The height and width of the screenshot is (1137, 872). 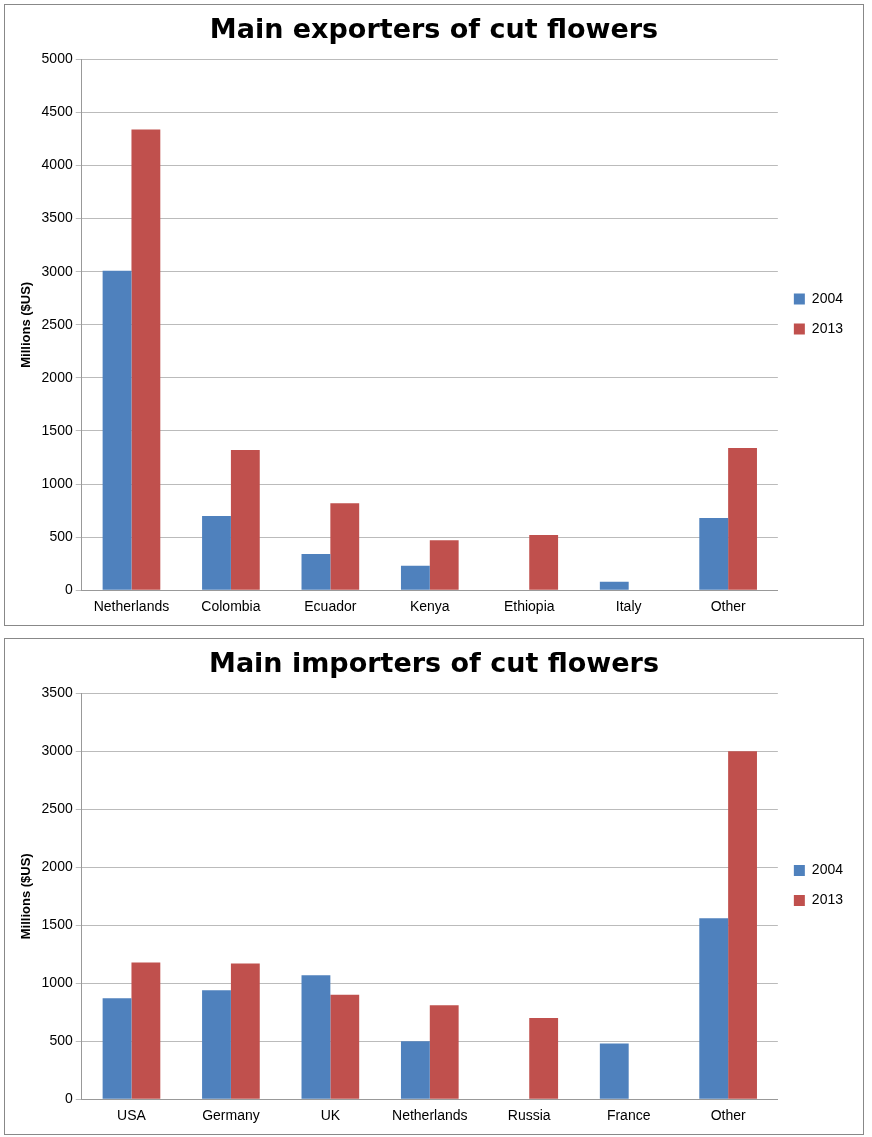 I want to click on x-tick-label: Ethiopia, so click(x=529, y=606).